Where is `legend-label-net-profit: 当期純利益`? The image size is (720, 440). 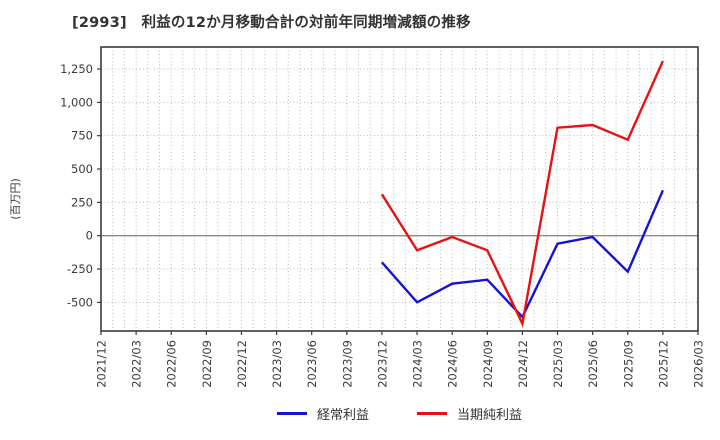 legend-label-net-profit: 当期純利益 is located at coordinates (490, 415).